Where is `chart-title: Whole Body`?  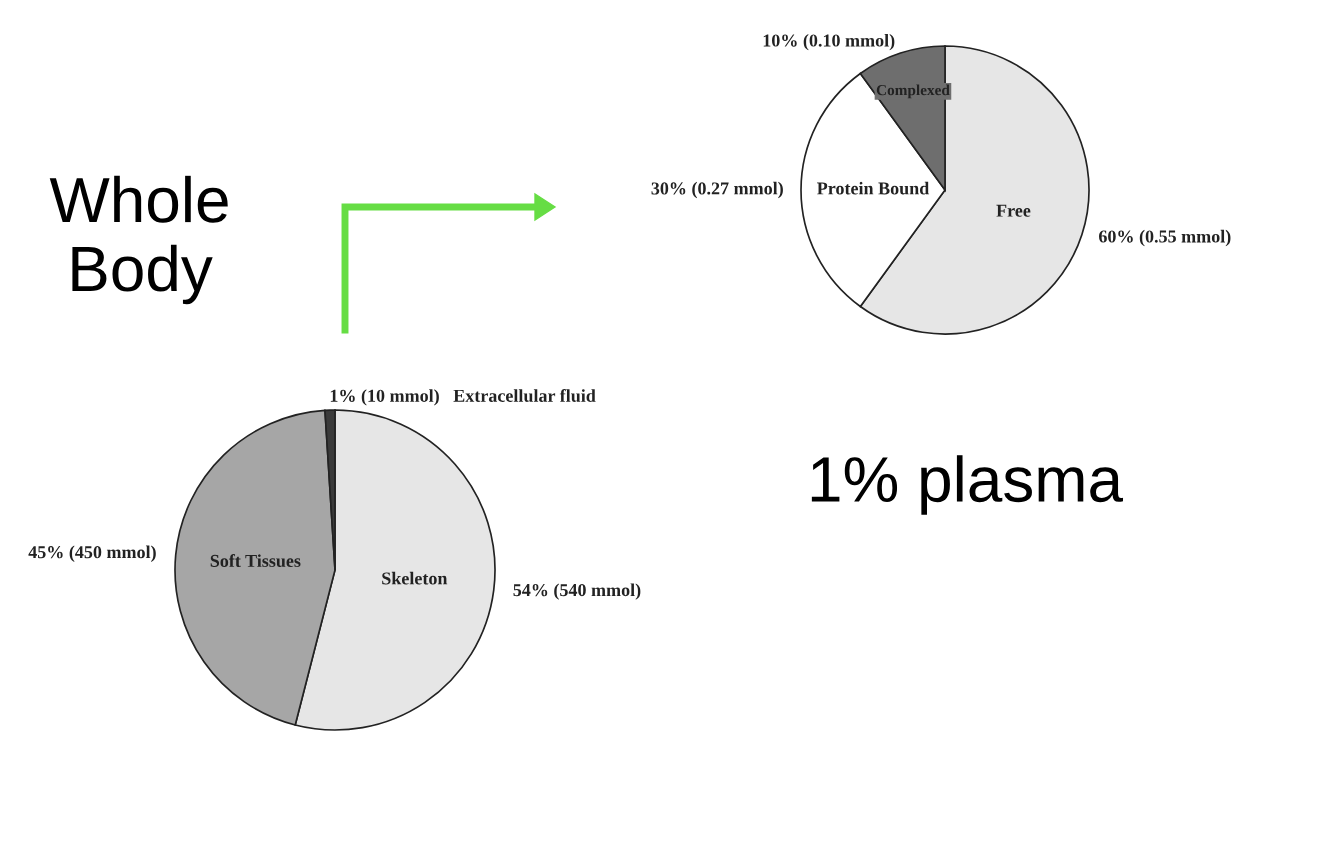 chart-title: Whole Body is located at coordinates (138, 240).